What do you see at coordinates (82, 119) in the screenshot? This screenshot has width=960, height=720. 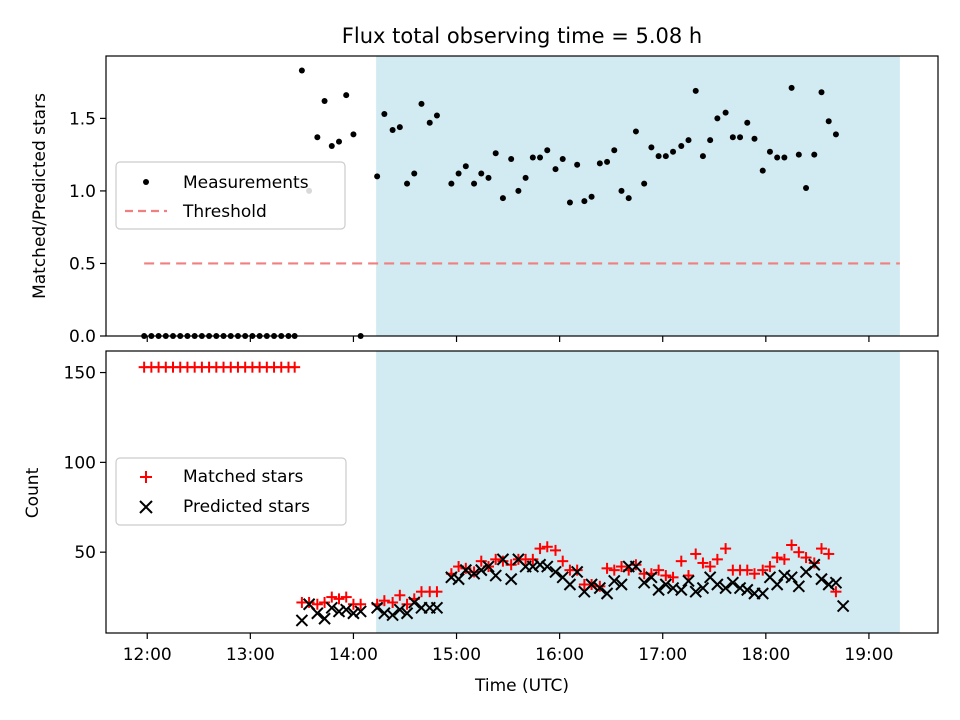 I see `y-tick-label: 1.5` at bounding box center [82, 119].